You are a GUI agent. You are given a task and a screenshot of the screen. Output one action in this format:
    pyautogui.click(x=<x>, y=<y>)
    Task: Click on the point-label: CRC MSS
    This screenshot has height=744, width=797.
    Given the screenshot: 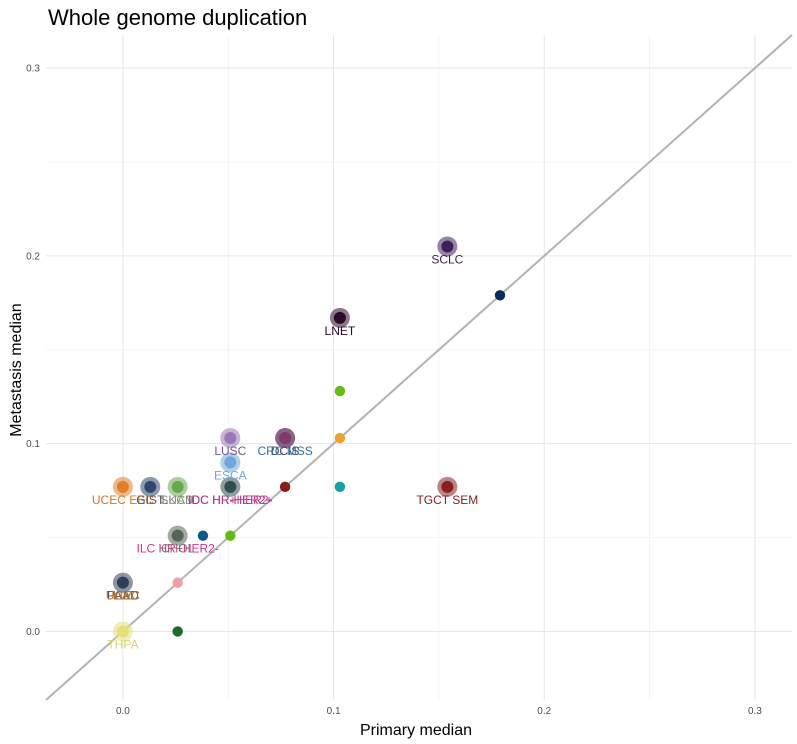 What is the action you would take?
    pyautogui.click(x=284, y=451)
    